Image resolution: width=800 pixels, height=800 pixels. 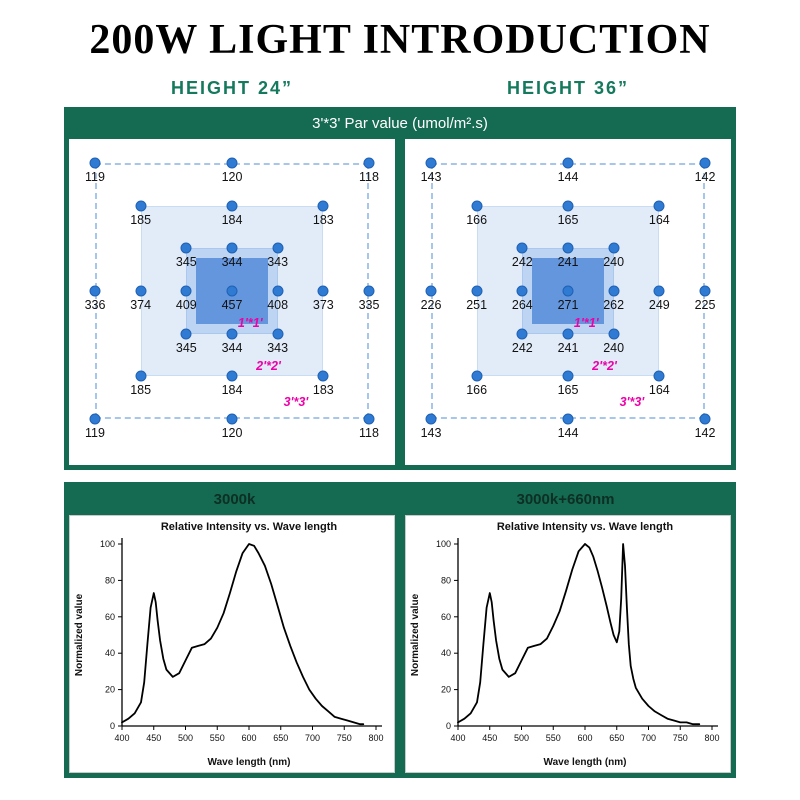 I want to click on chart-label-3000k-660nm: 3000k+660nm, so click(x=565, y=499).